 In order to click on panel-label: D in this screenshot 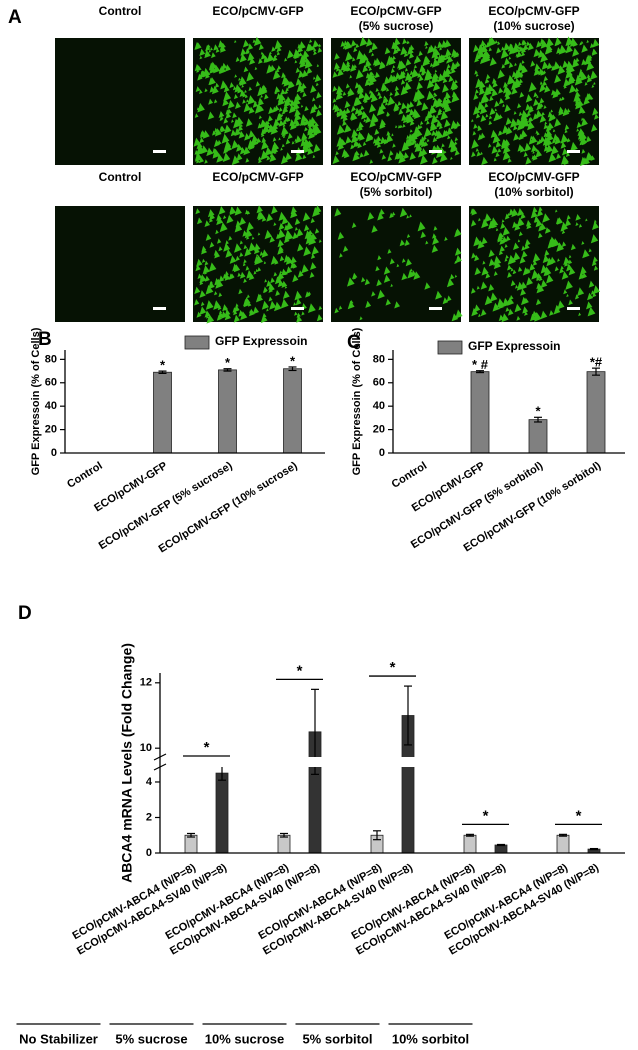, I will do `click(25, 613)`.